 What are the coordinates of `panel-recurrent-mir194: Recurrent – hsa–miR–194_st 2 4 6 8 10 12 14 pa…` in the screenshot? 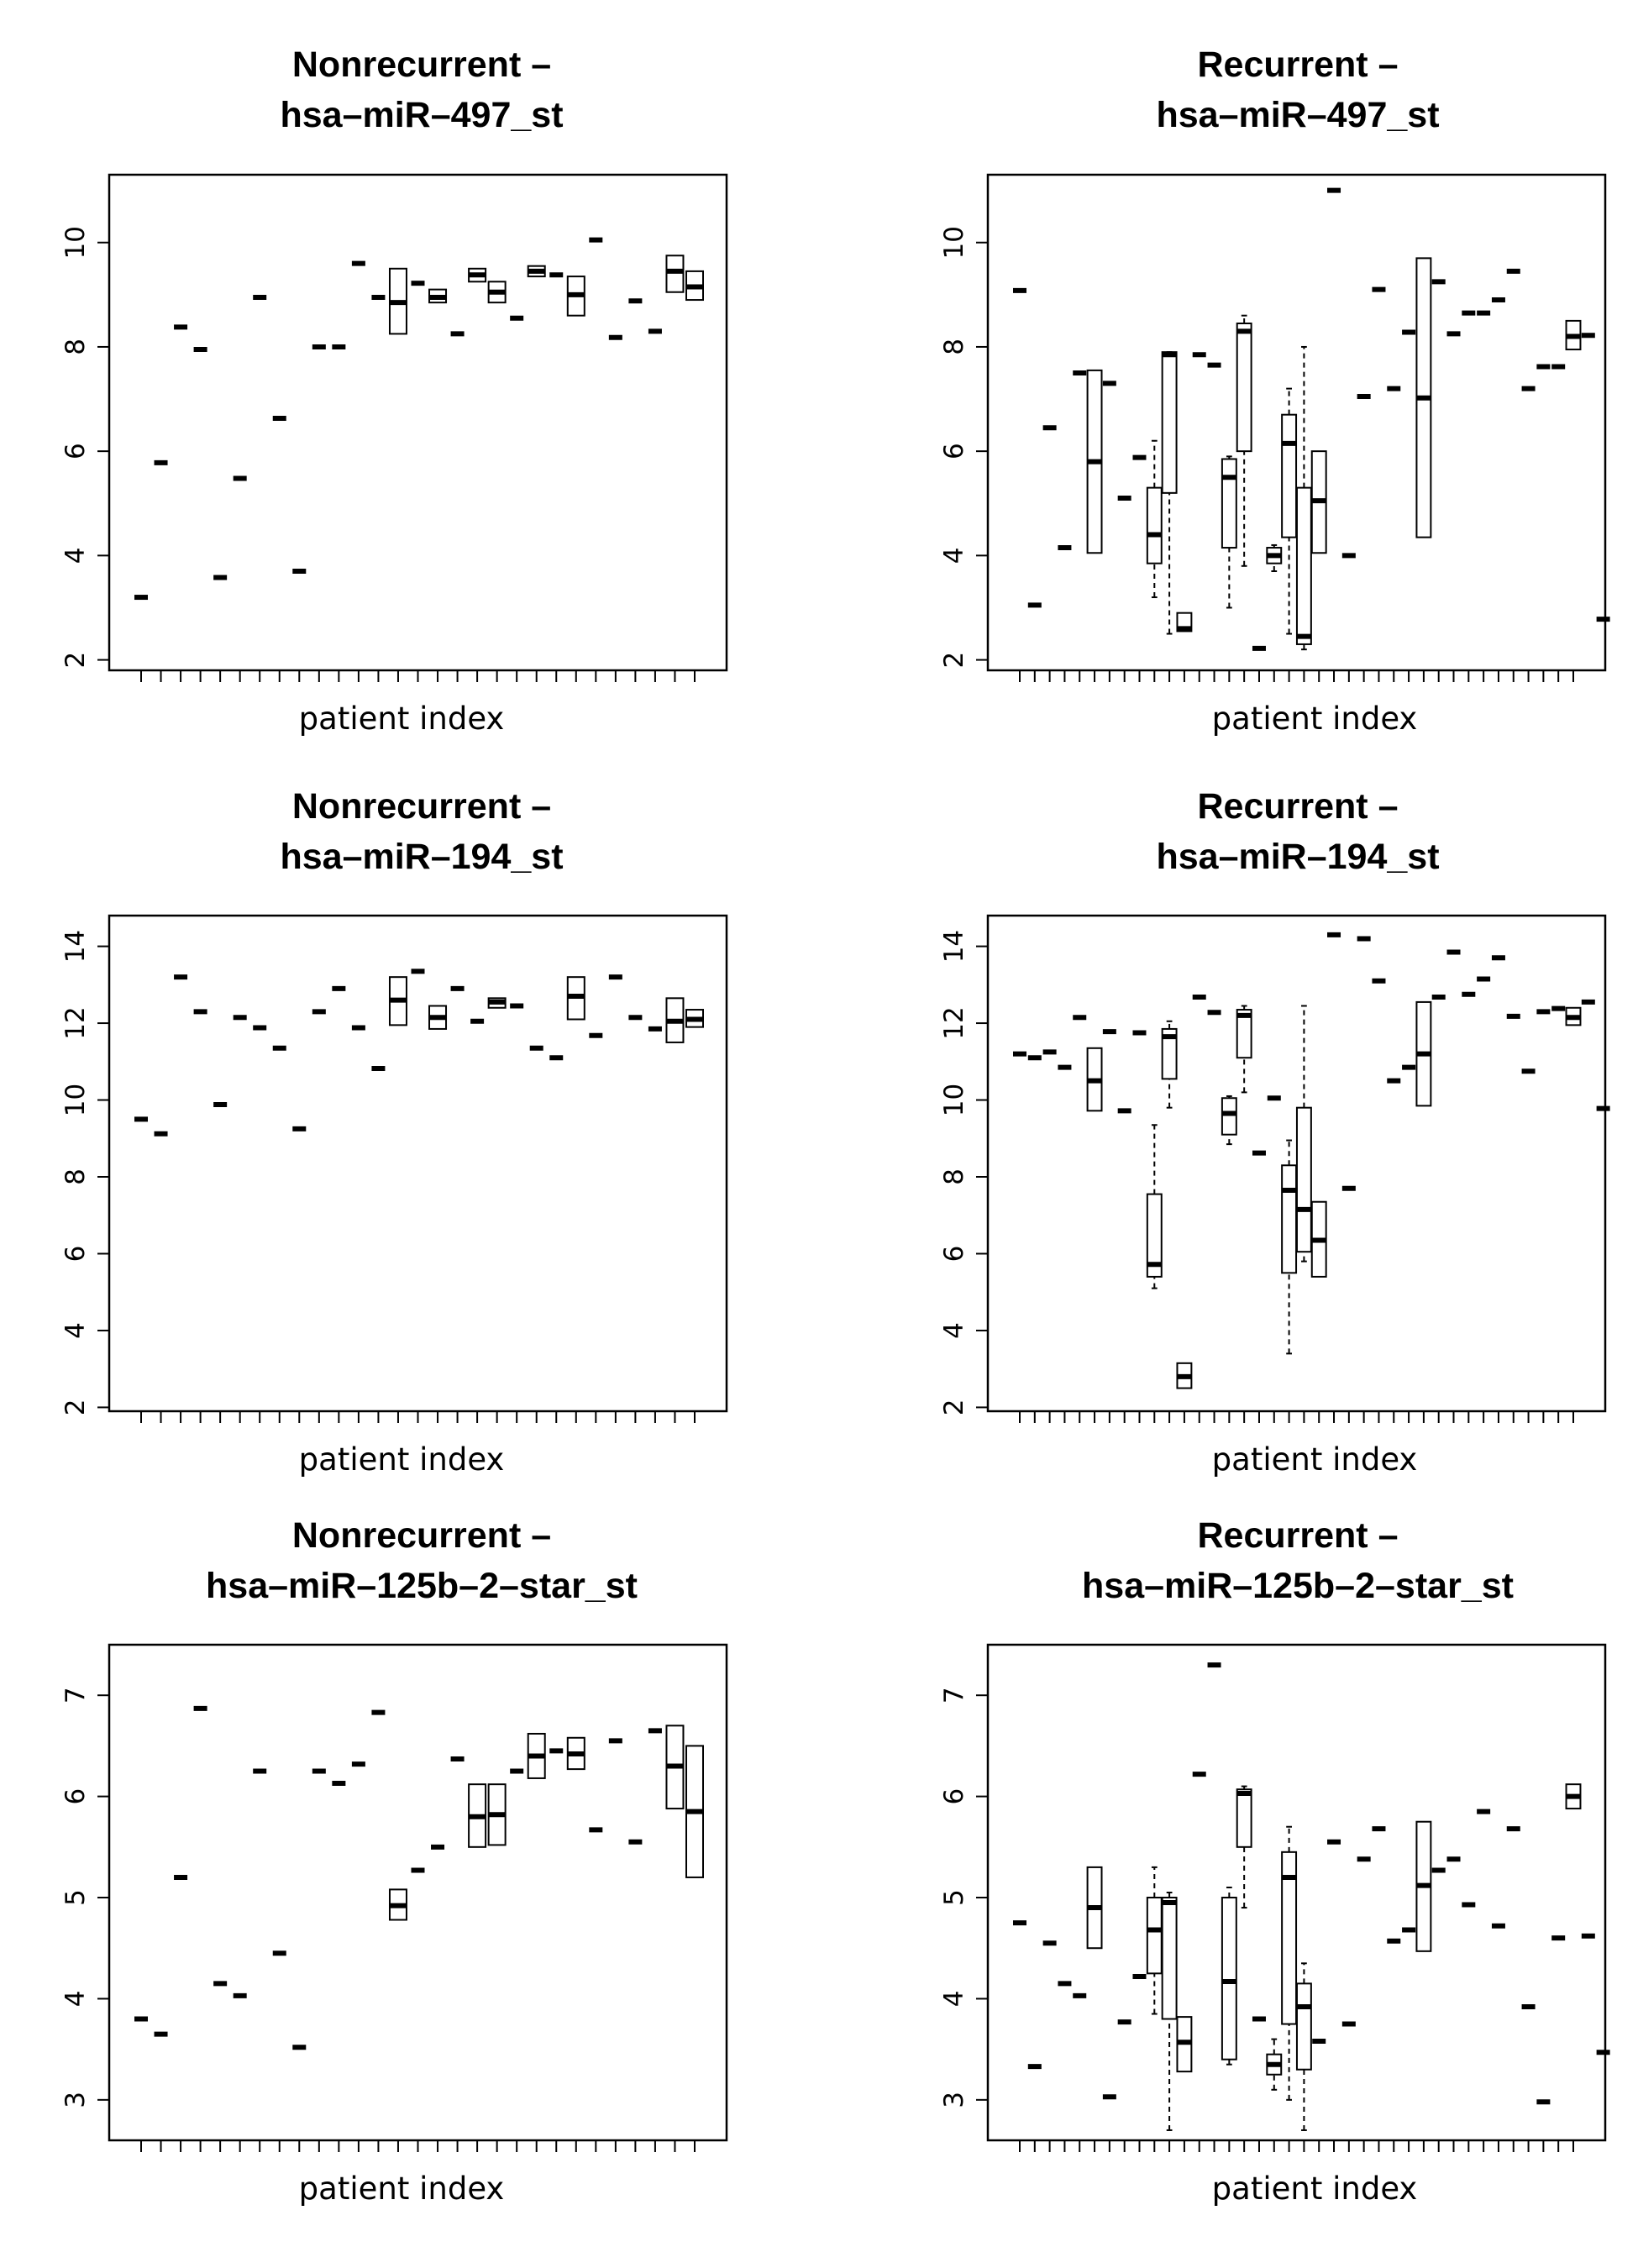 It's located at (1274, 1132).